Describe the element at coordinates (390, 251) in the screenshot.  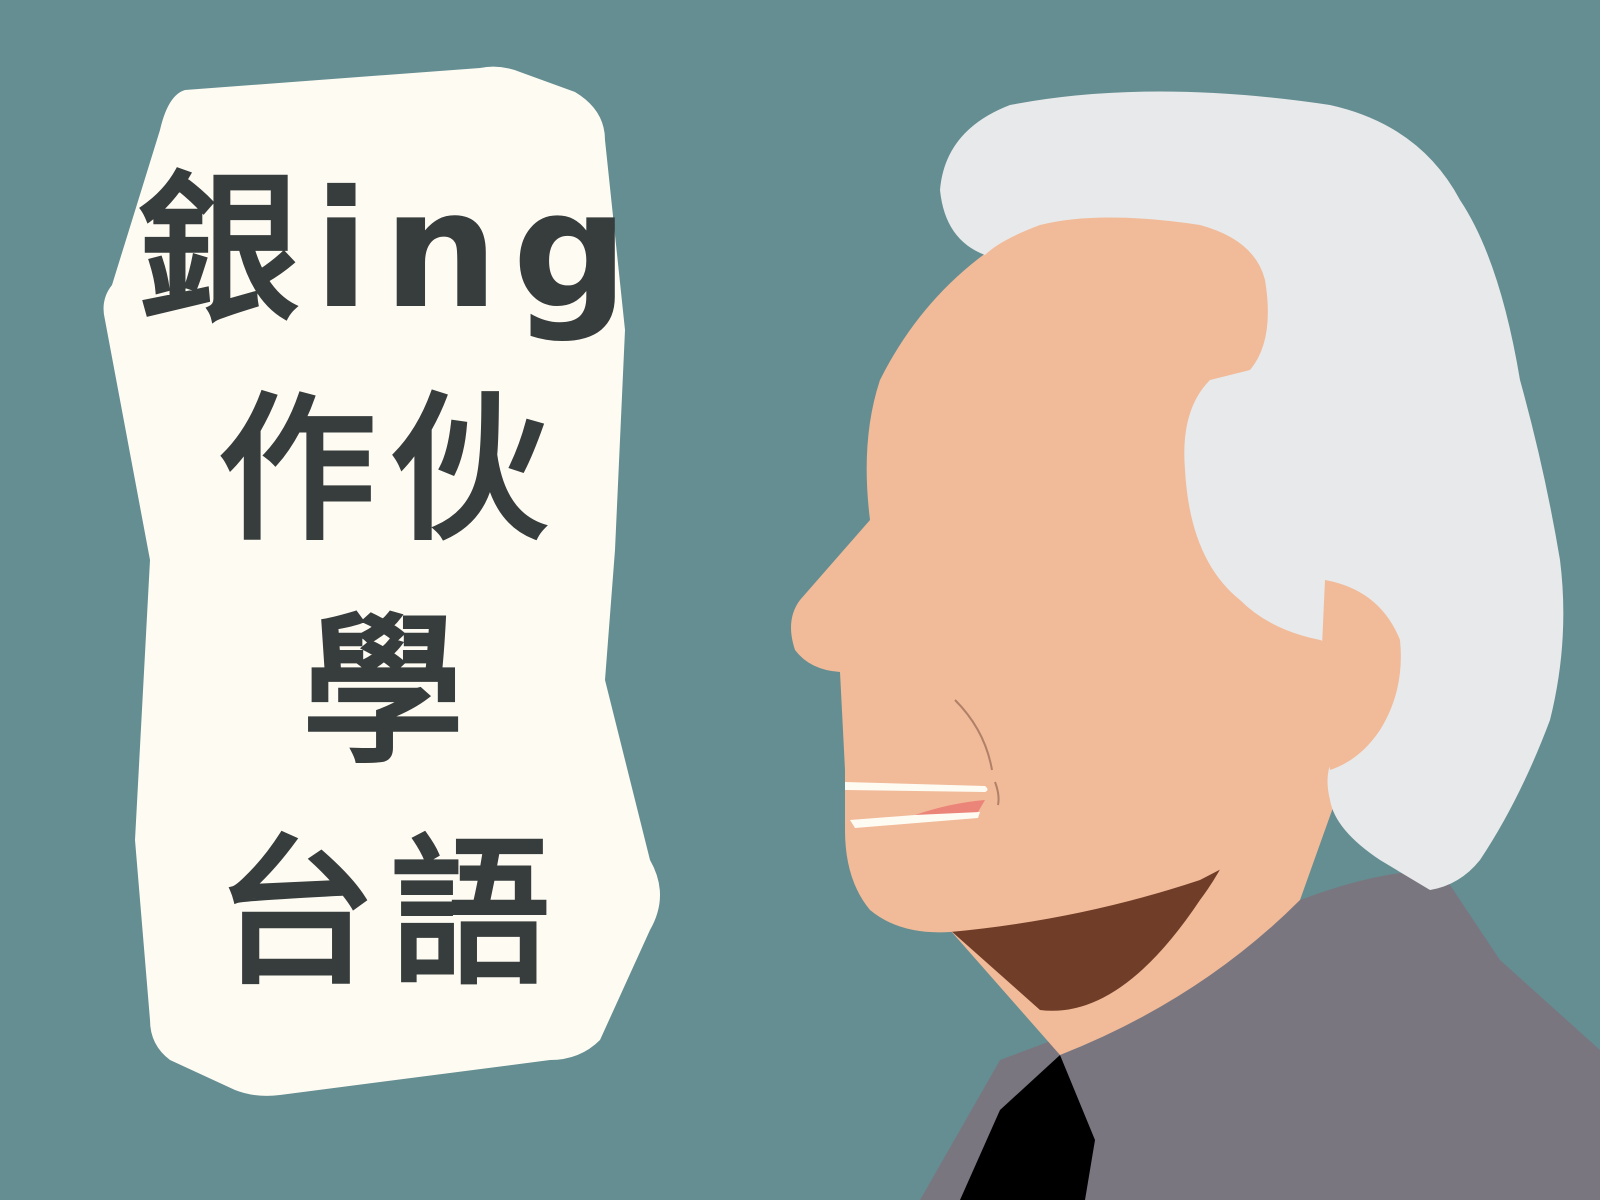
I see `title-line-1: 銀ing` at that location.